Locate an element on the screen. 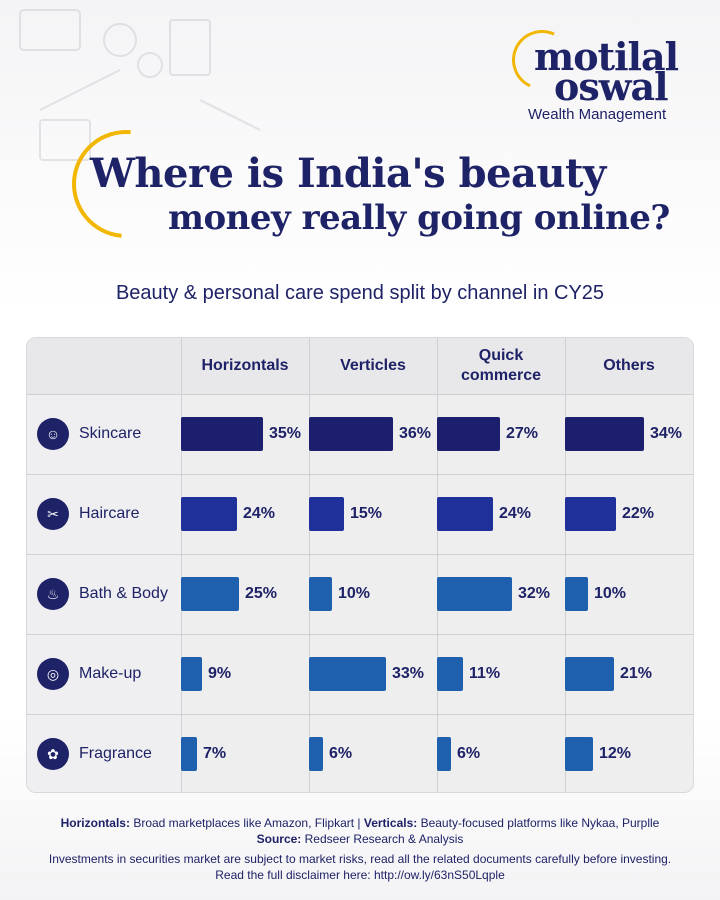  hair-icon: ✂ is located at coordinates (53, 514).